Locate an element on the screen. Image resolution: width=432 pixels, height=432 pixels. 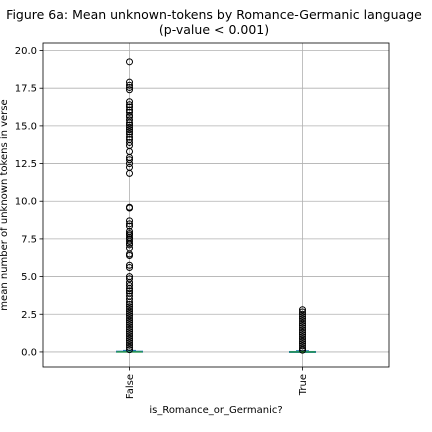
y-axis-label: mean number of unknown tokens in verse is located at coordinates (5, 204).